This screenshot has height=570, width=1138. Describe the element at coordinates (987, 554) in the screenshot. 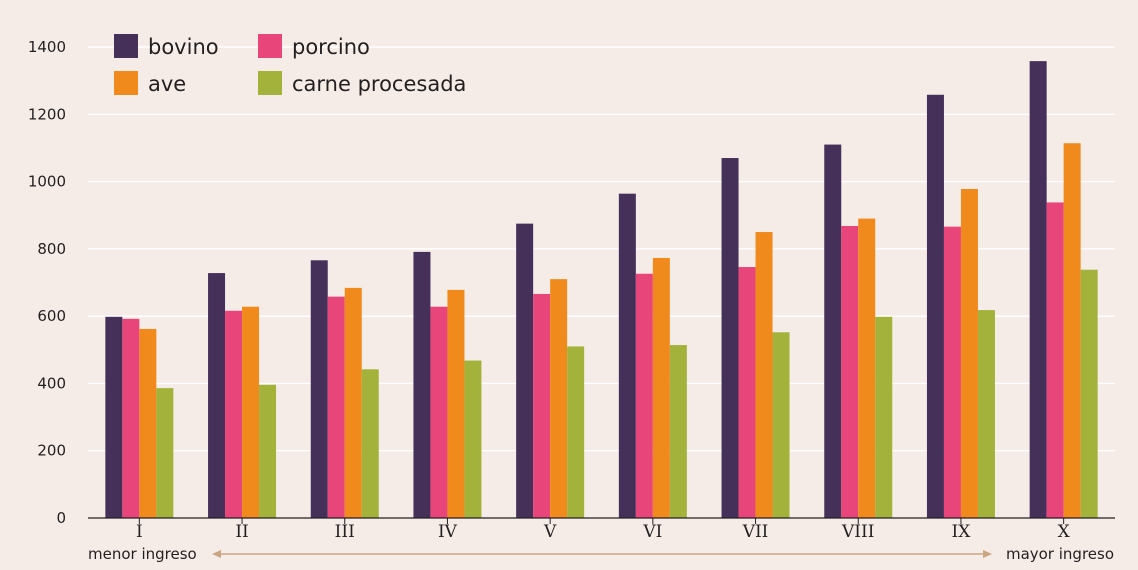

I see `arrow-right-icon` at that location.